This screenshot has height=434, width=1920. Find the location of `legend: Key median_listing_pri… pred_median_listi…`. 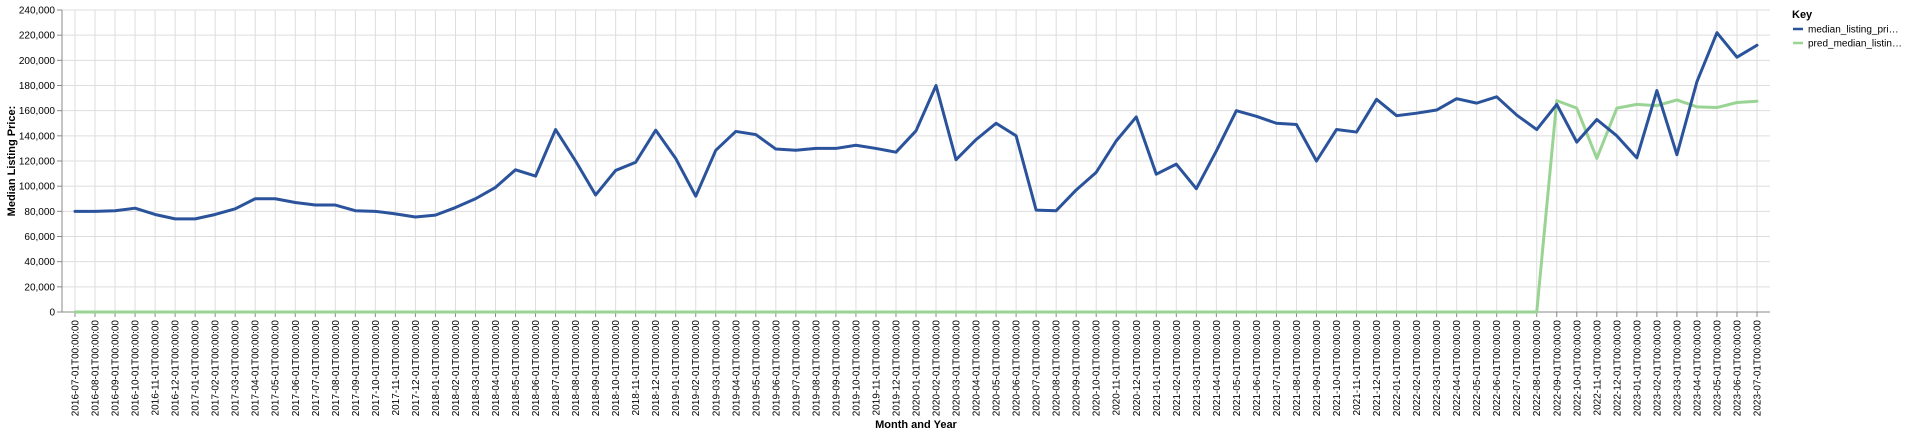

legend: Key median_listing_pri… pred_median_listi… is located at coordinates (1847, 29).